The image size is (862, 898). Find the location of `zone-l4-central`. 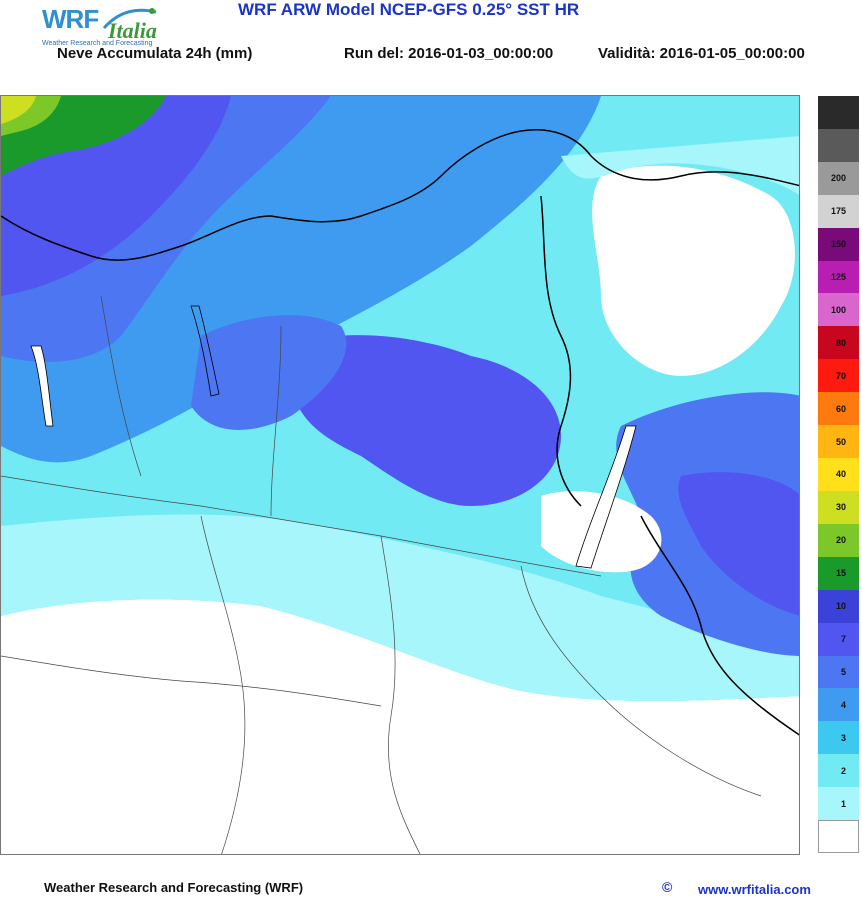

zone-l4-central is located at coordinates (269, 372).